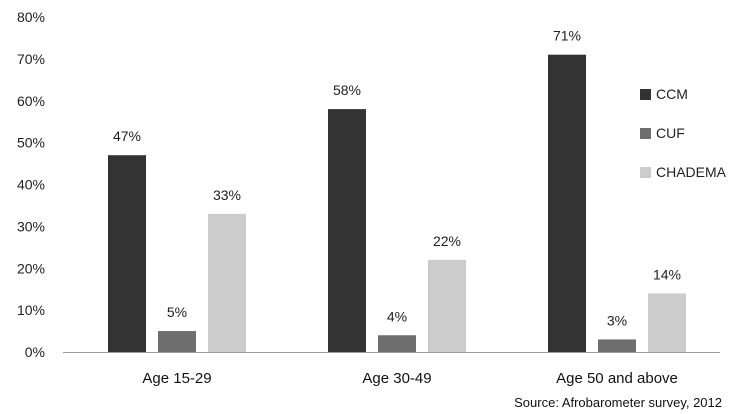 The height and width of the screenshot is (414, 753). What do you see at coordinates (645, 133) in the screenshot?
I see `legend-swatch-cuf` at bounding box center [645, 133].